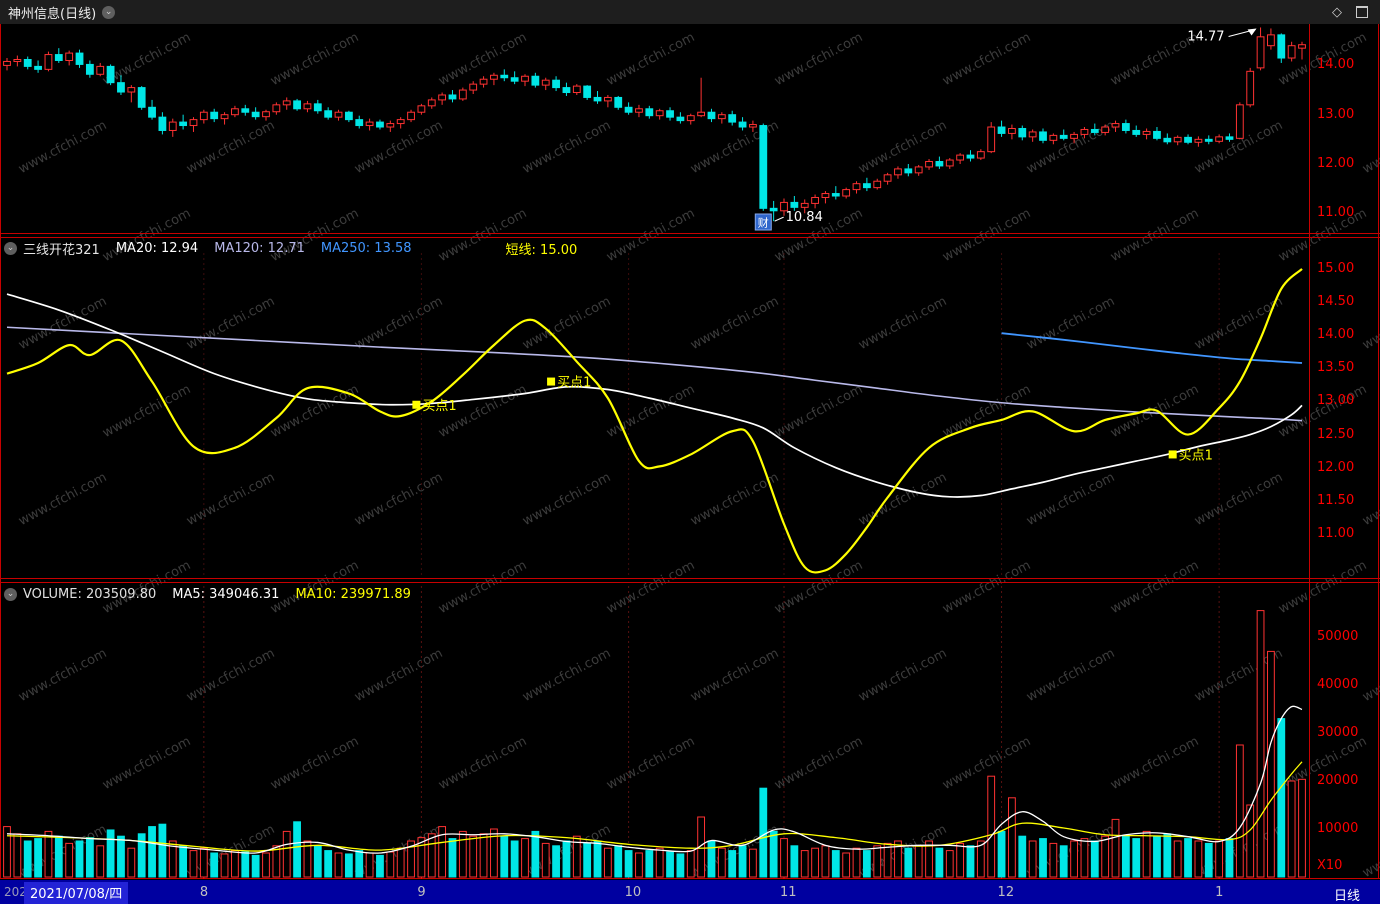 Image resolution: width=1380 pixels, height=904 pixels. I want to click on x-axis-month-label: 10, so click(633, 892).